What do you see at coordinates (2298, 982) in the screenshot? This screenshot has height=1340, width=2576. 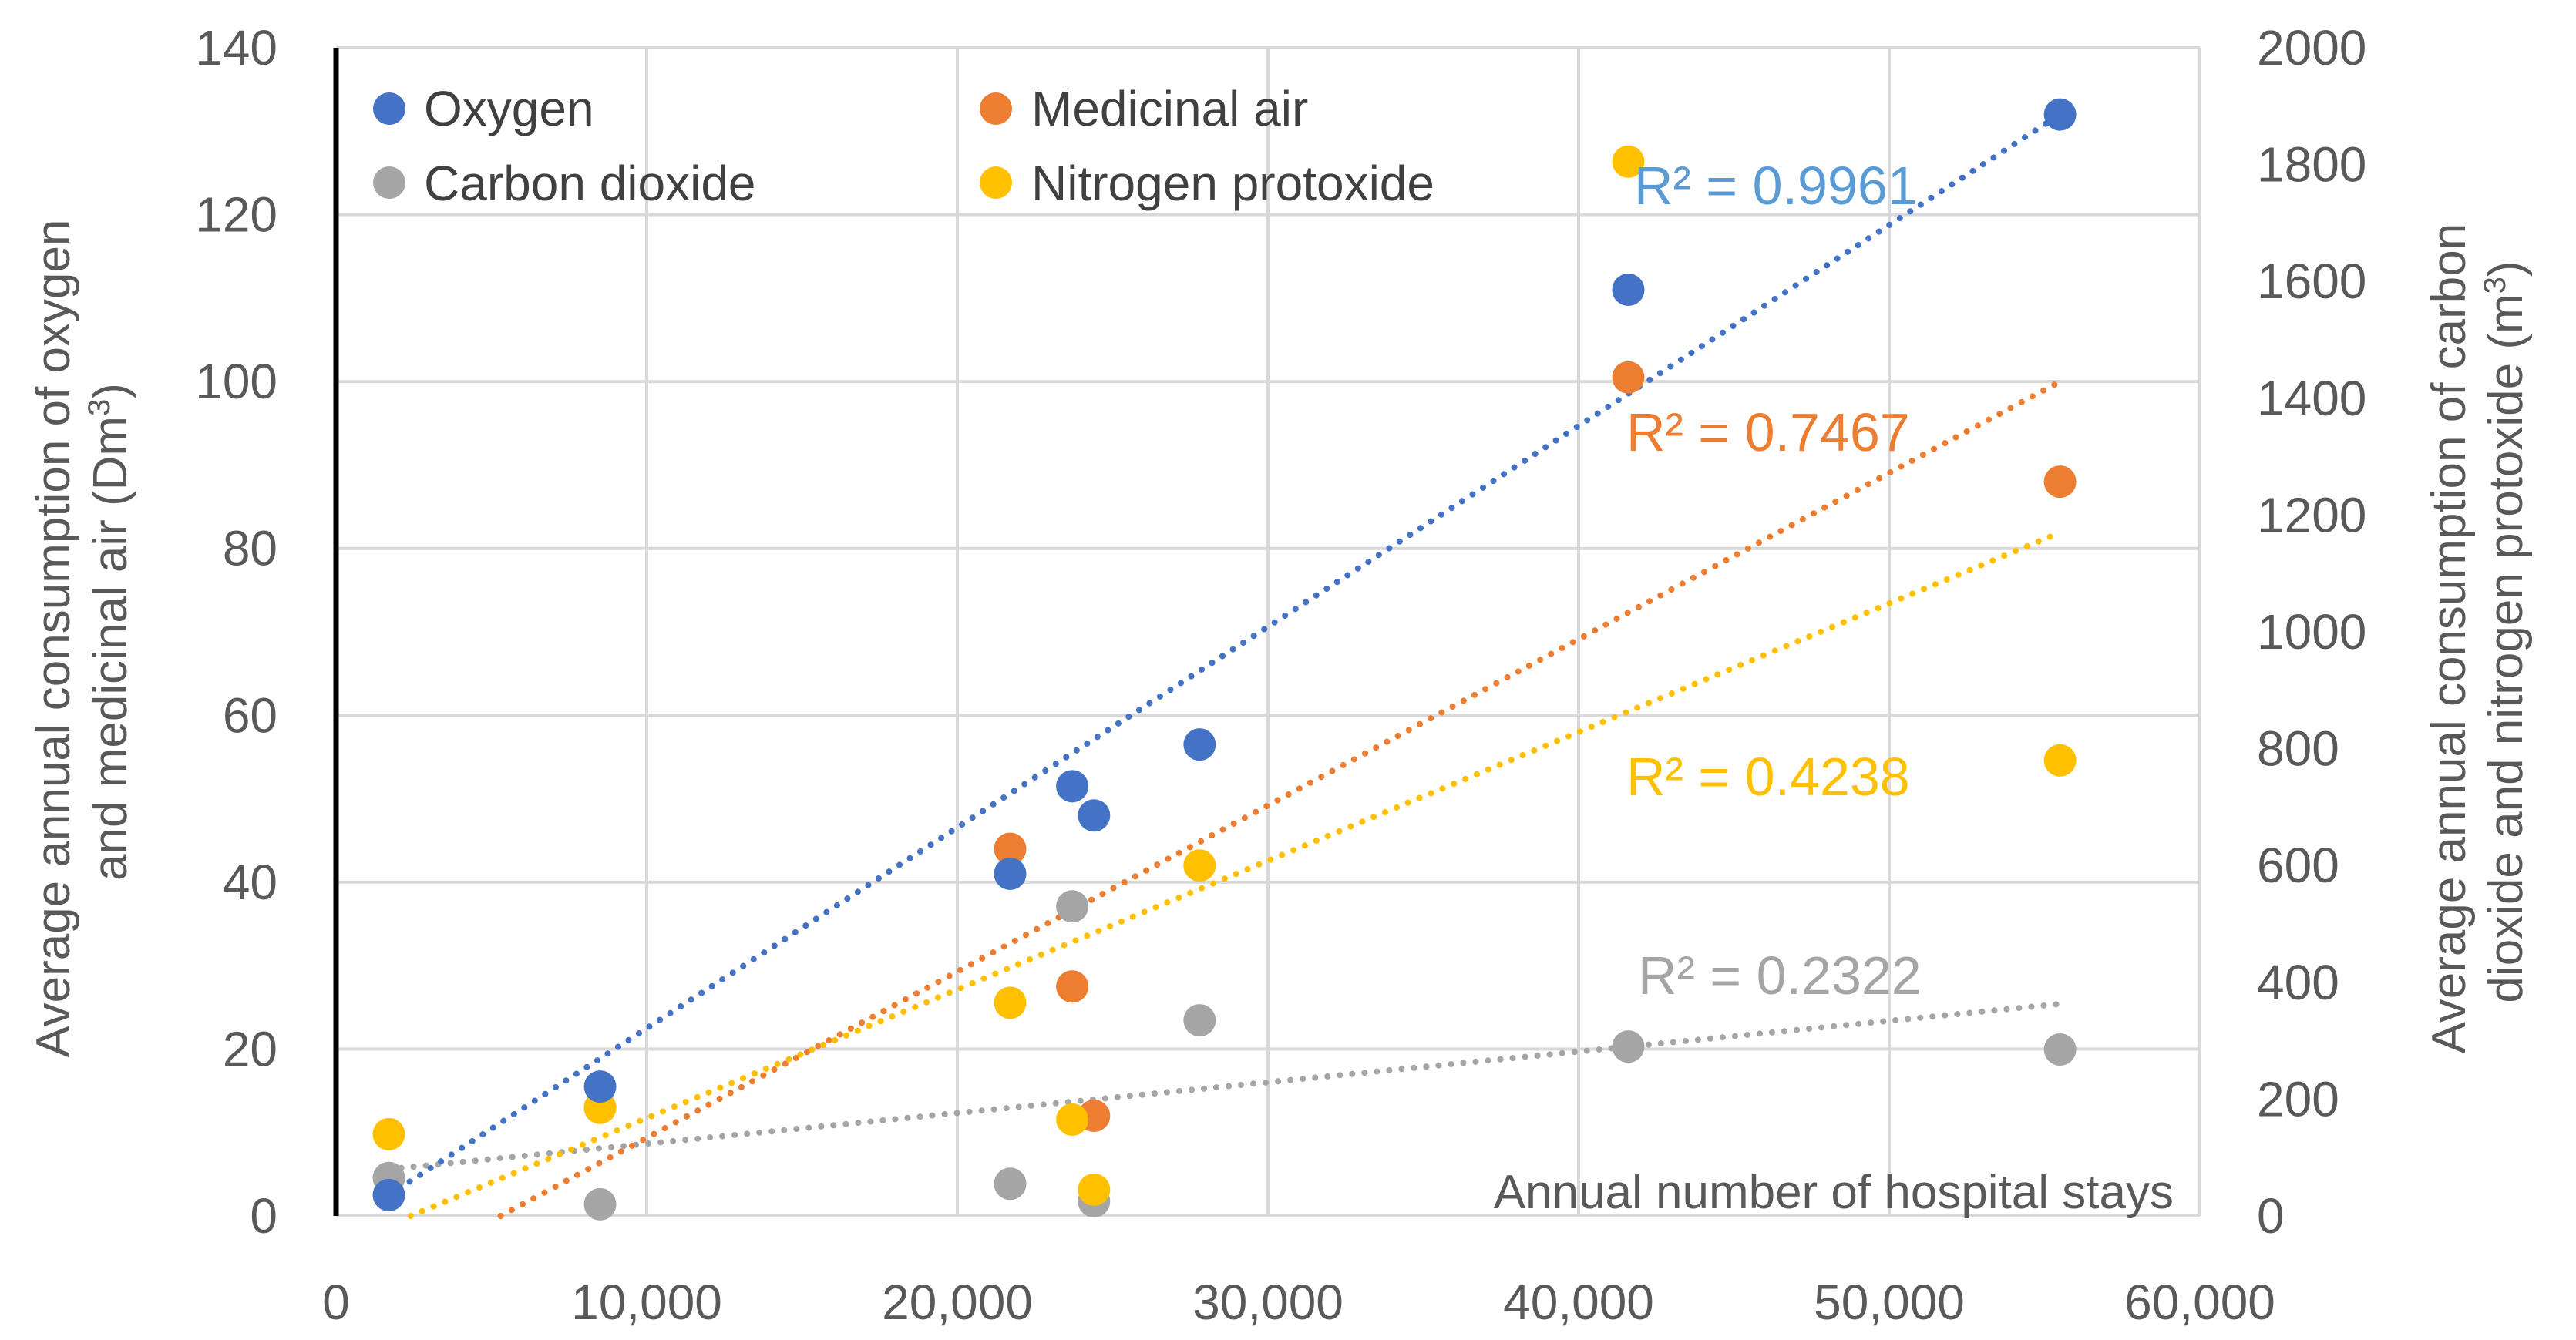 I see `y-right-tick-label-400: 400` at bounding box center [2298, 982].